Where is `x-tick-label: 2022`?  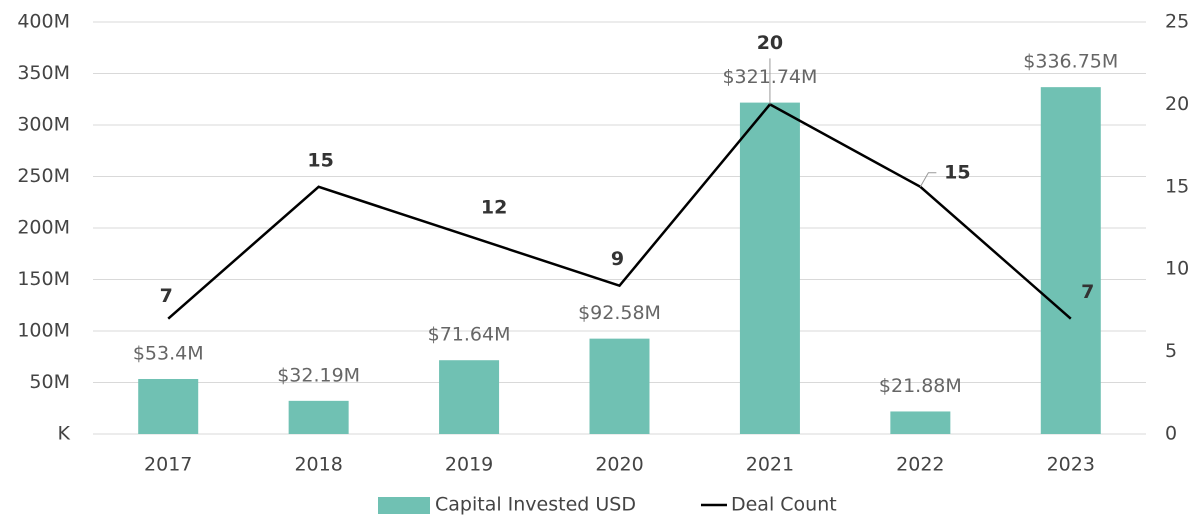
x-tick-label: 2022 is located at coordinates (920, 465).